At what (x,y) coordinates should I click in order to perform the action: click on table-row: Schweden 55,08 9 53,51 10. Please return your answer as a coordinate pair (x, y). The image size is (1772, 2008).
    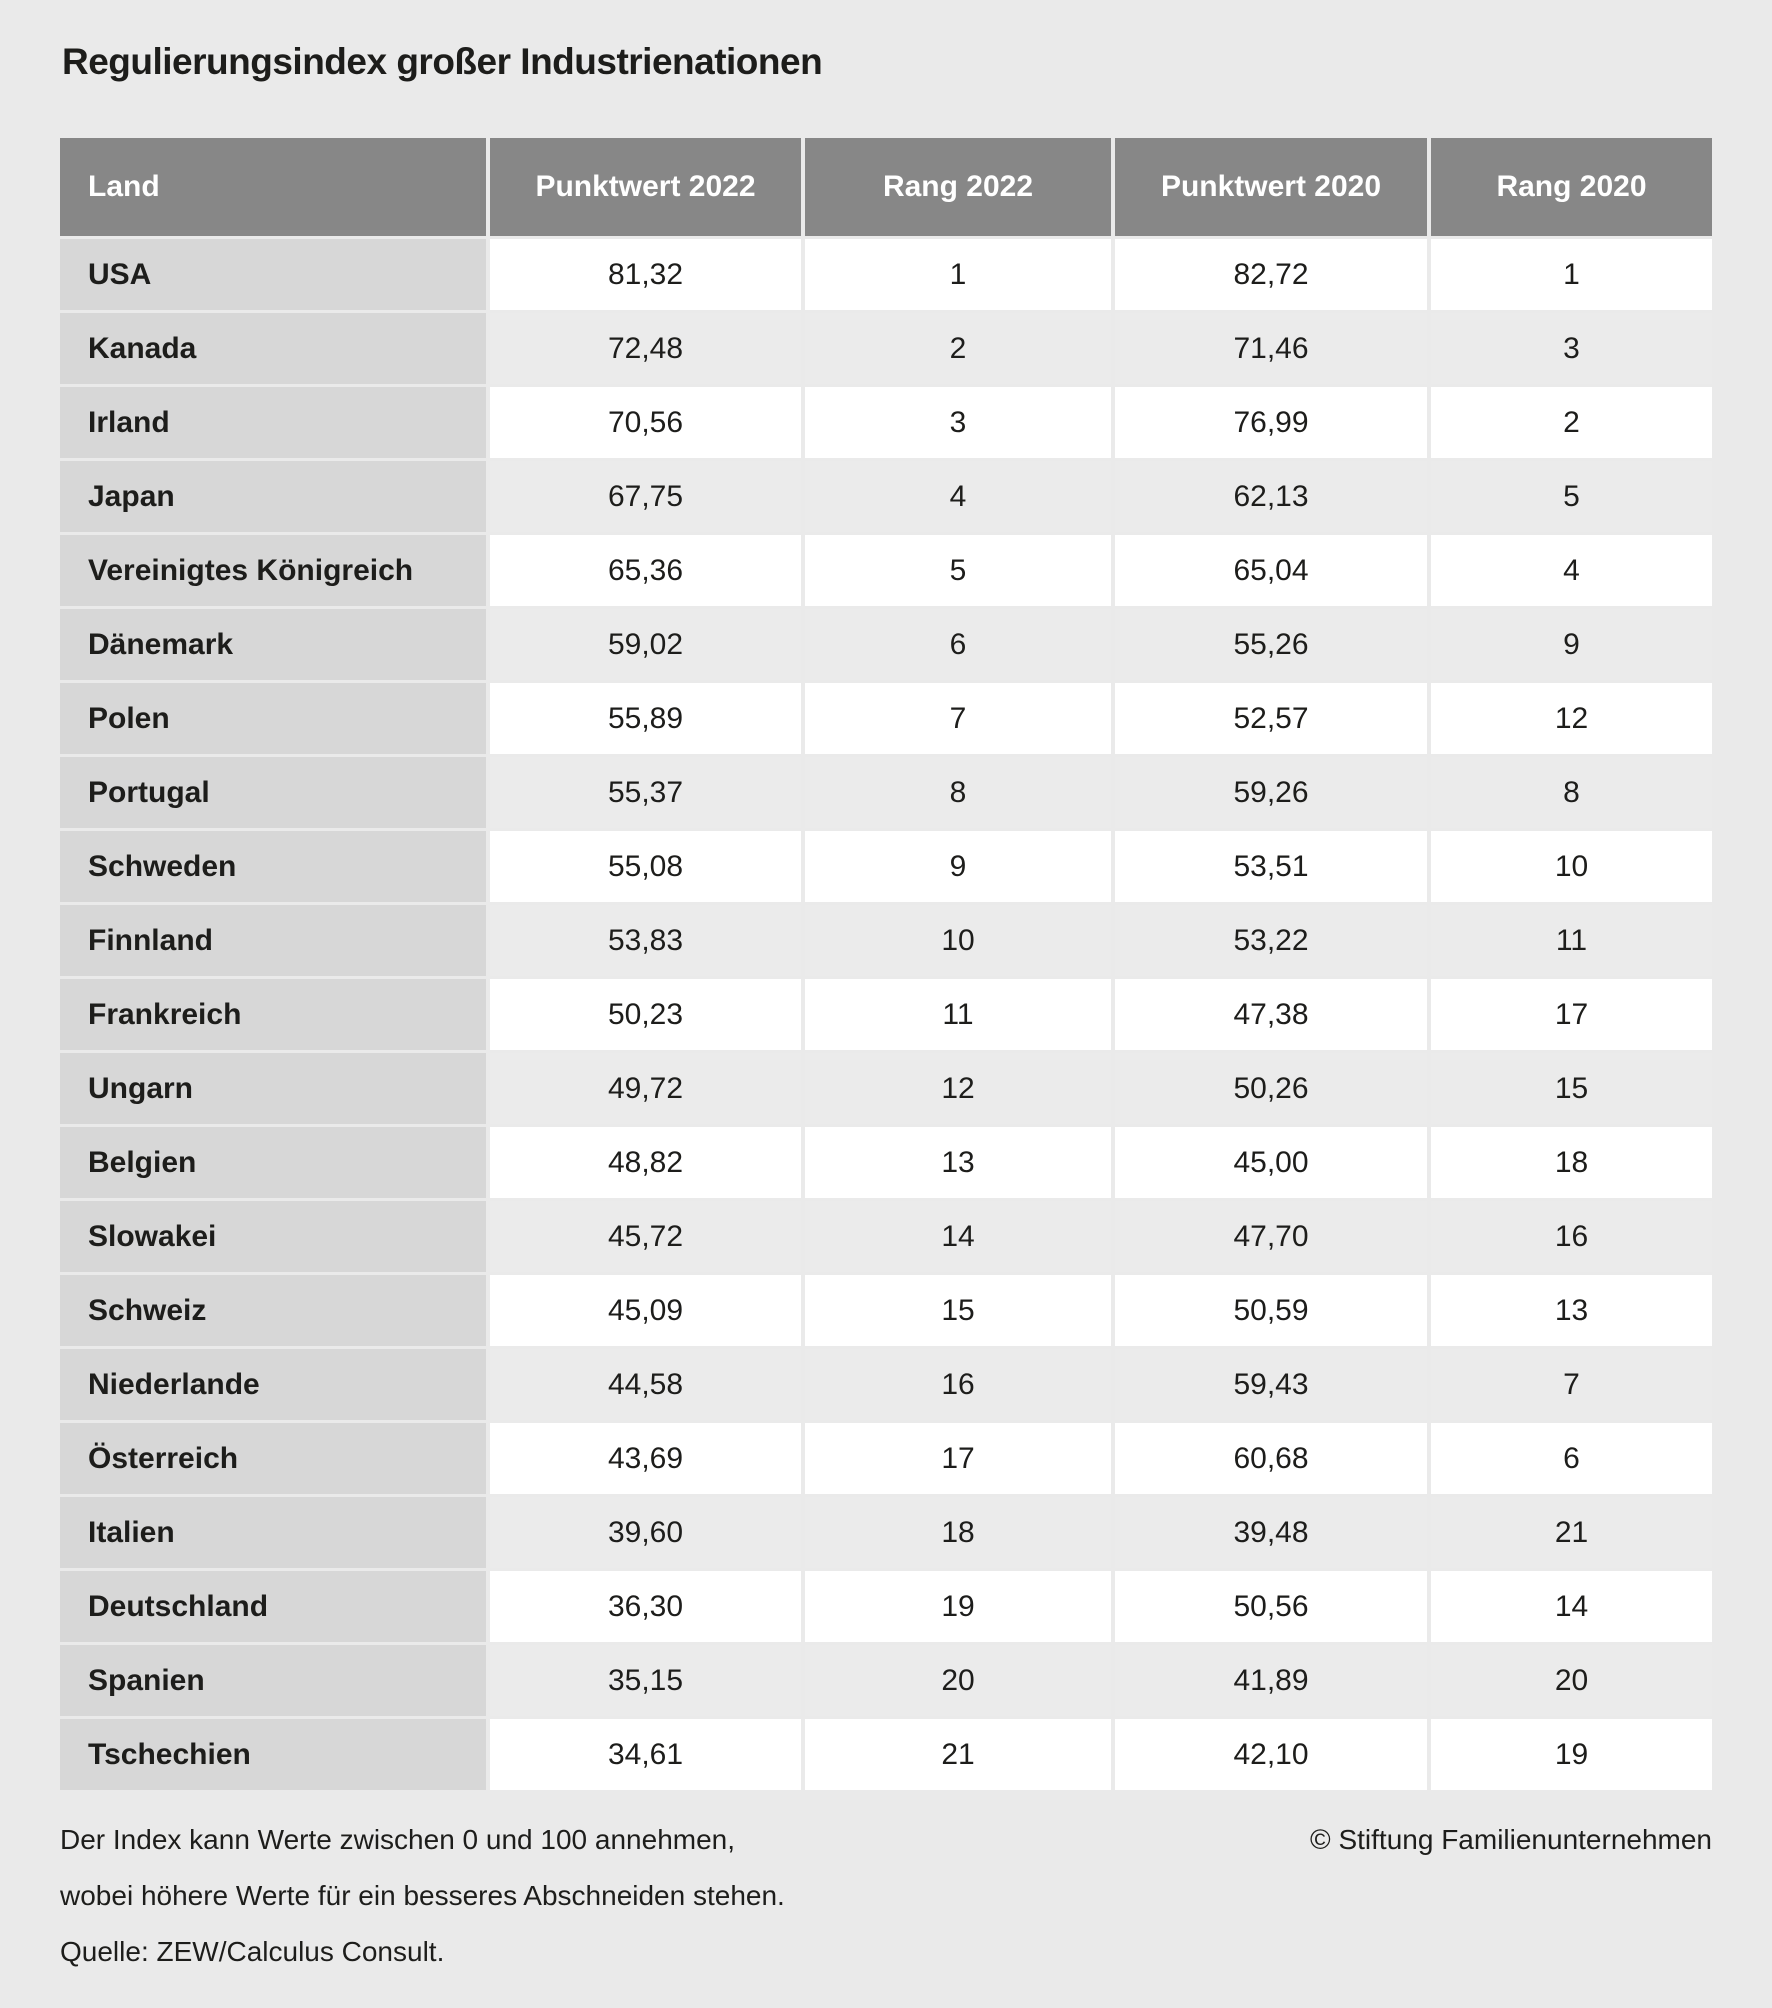
    Looking at the image, I should click on (886, 866).